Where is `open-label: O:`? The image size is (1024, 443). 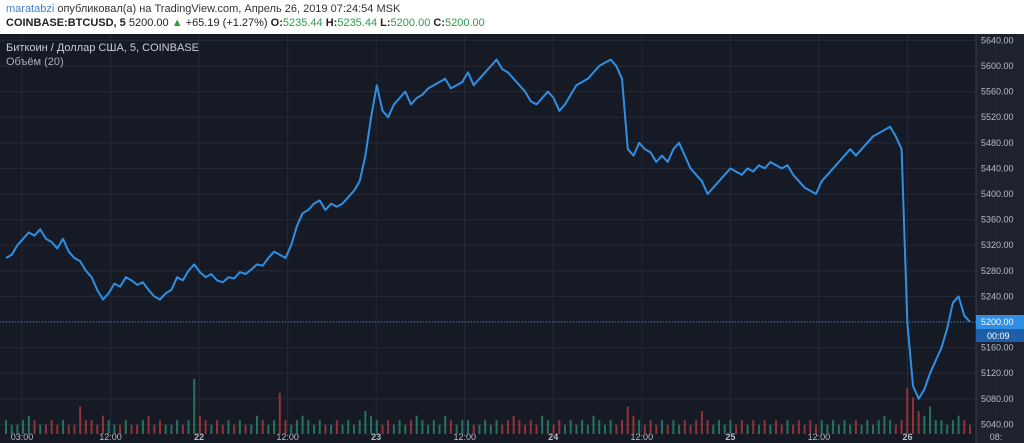 open-label: O: is located at coordinates (276, 23).